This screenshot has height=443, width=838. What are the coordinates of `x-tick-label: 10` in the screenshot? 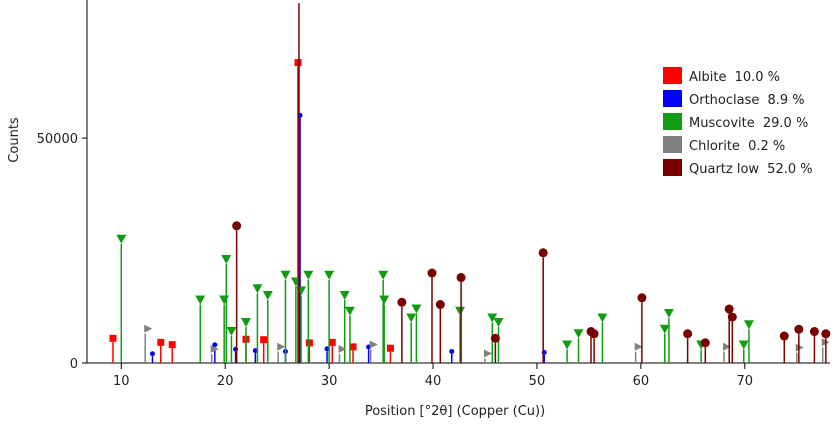 It's located at (121, 381).